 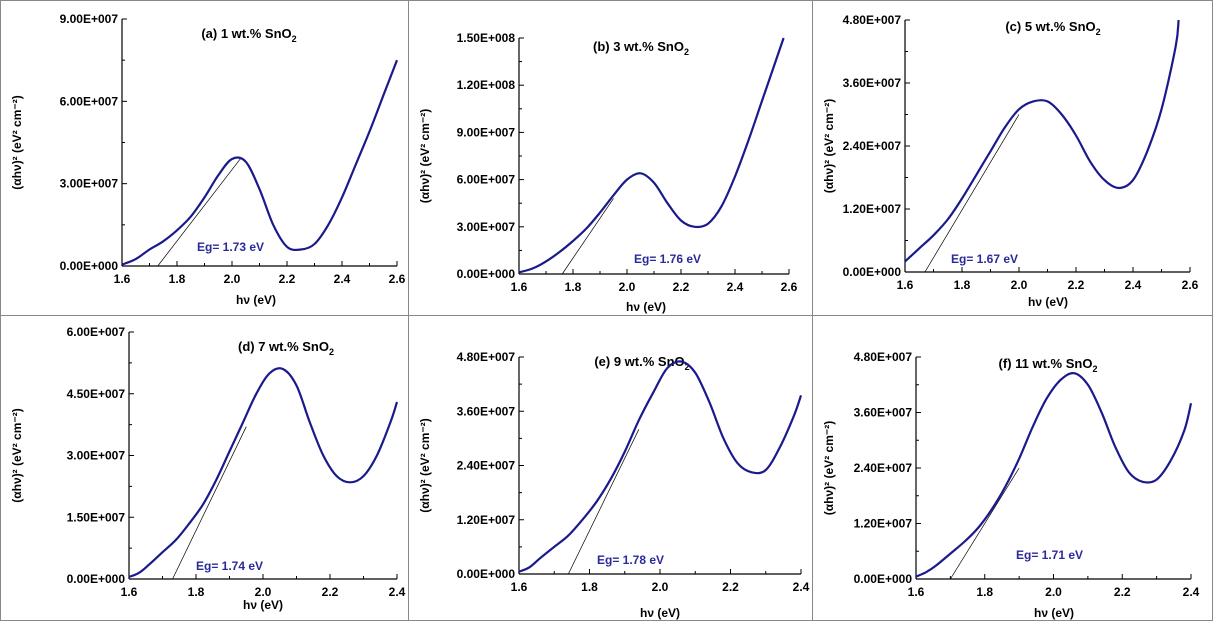 I want to click on chart-title-main: (b) 3 wt.% SnO, so click(x=638, y=46).